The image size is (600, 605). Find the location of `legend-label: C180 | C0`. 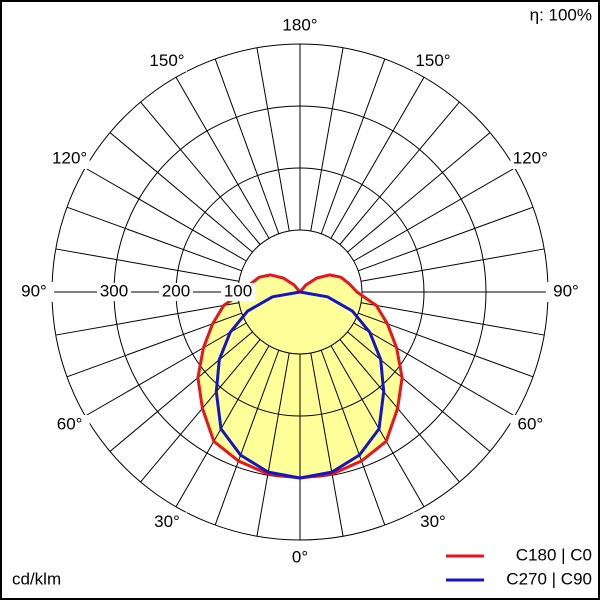

legend-label: C180 | C0 is located at coordinates (554, 554).